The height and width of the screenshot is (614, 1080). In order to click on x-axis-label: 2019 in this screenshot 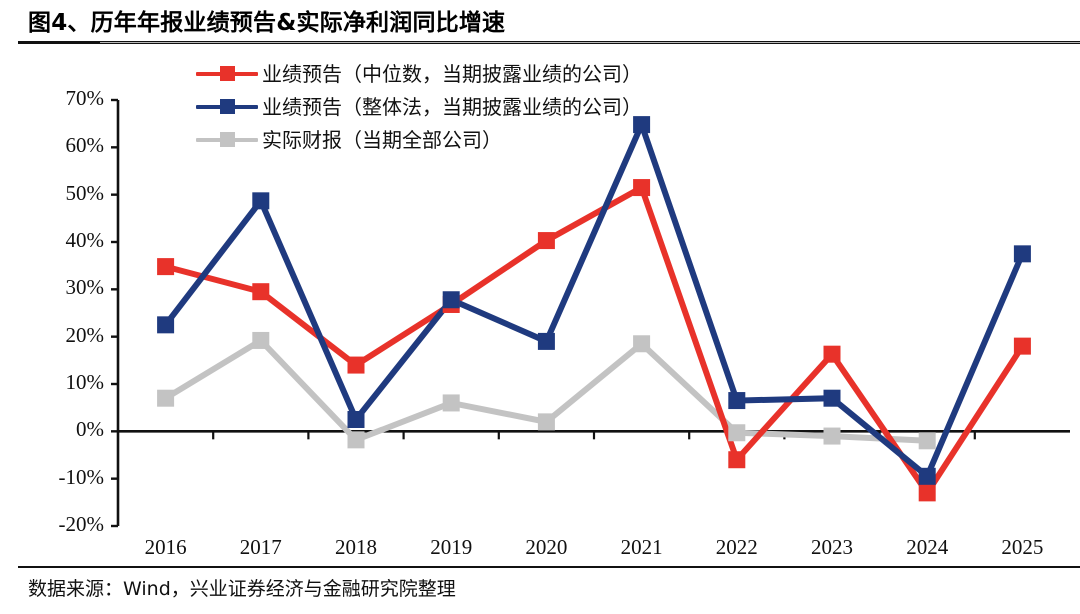, I will do `click(451, 547)`.